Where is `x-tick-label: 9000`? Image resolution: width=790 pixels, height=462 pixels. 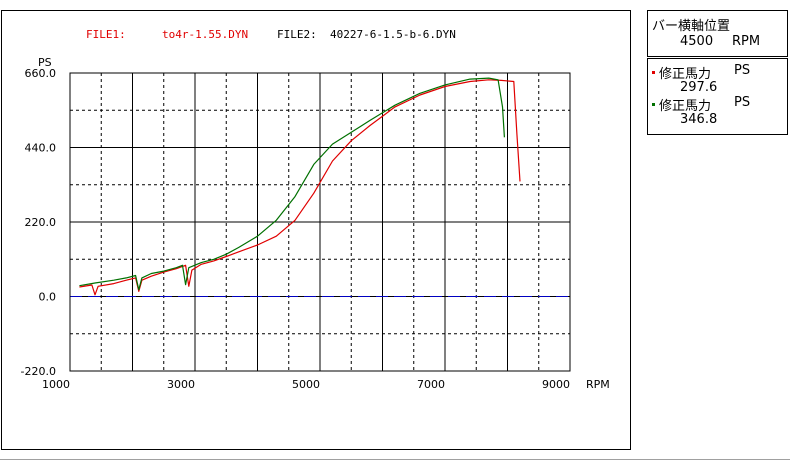 x-tick-label: 9000 is located at coordinates (556, 384).